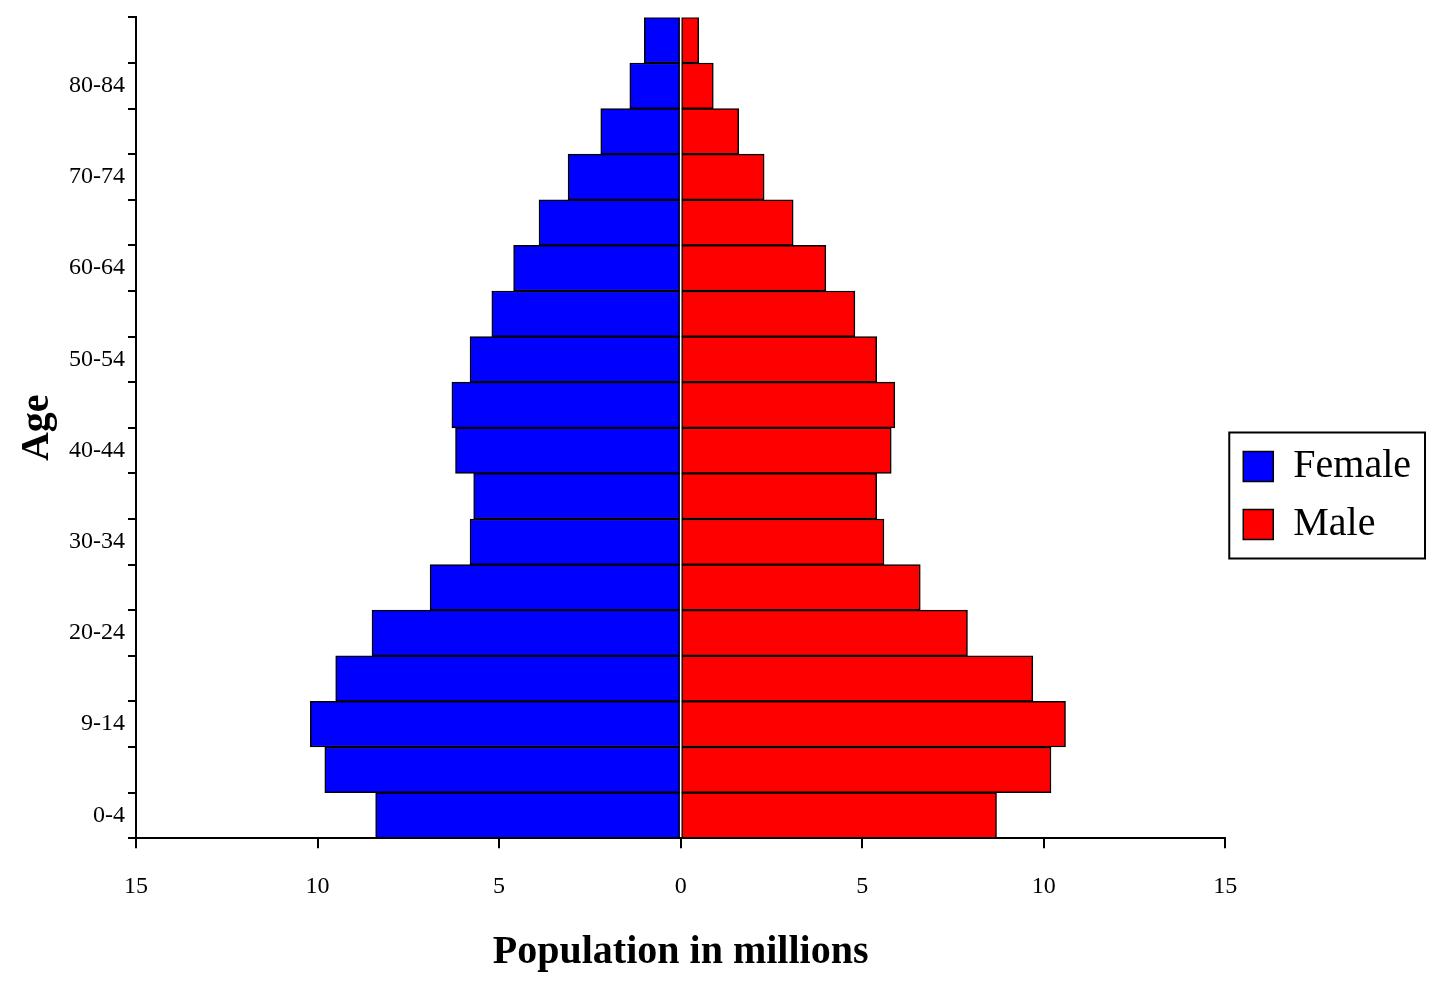  Describe the element at coordinates (35, 428) in the screenshot. I see `y-axis-title: Age` at that location.